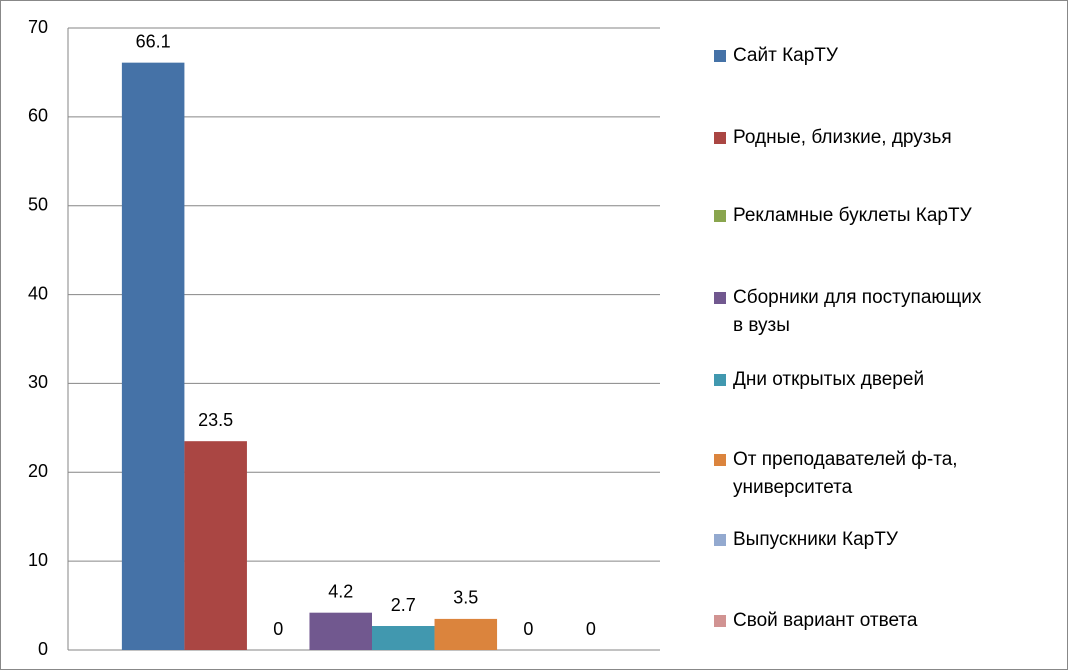 This screenshot has width=1068, height=670. I want to click on legend-entry: Сайт КарТУ, so click(859, 56).